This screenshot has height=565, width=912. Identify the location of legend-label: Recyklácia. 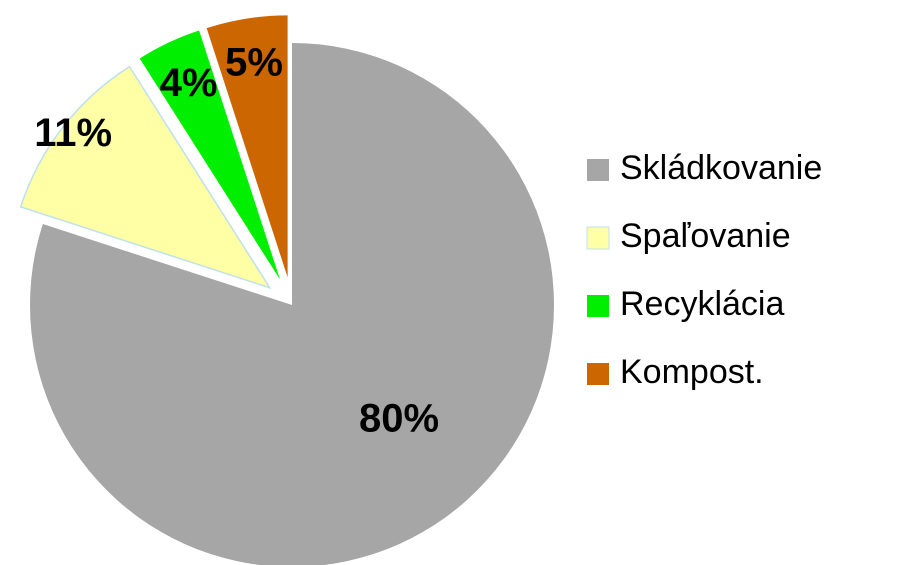
(702, 304).